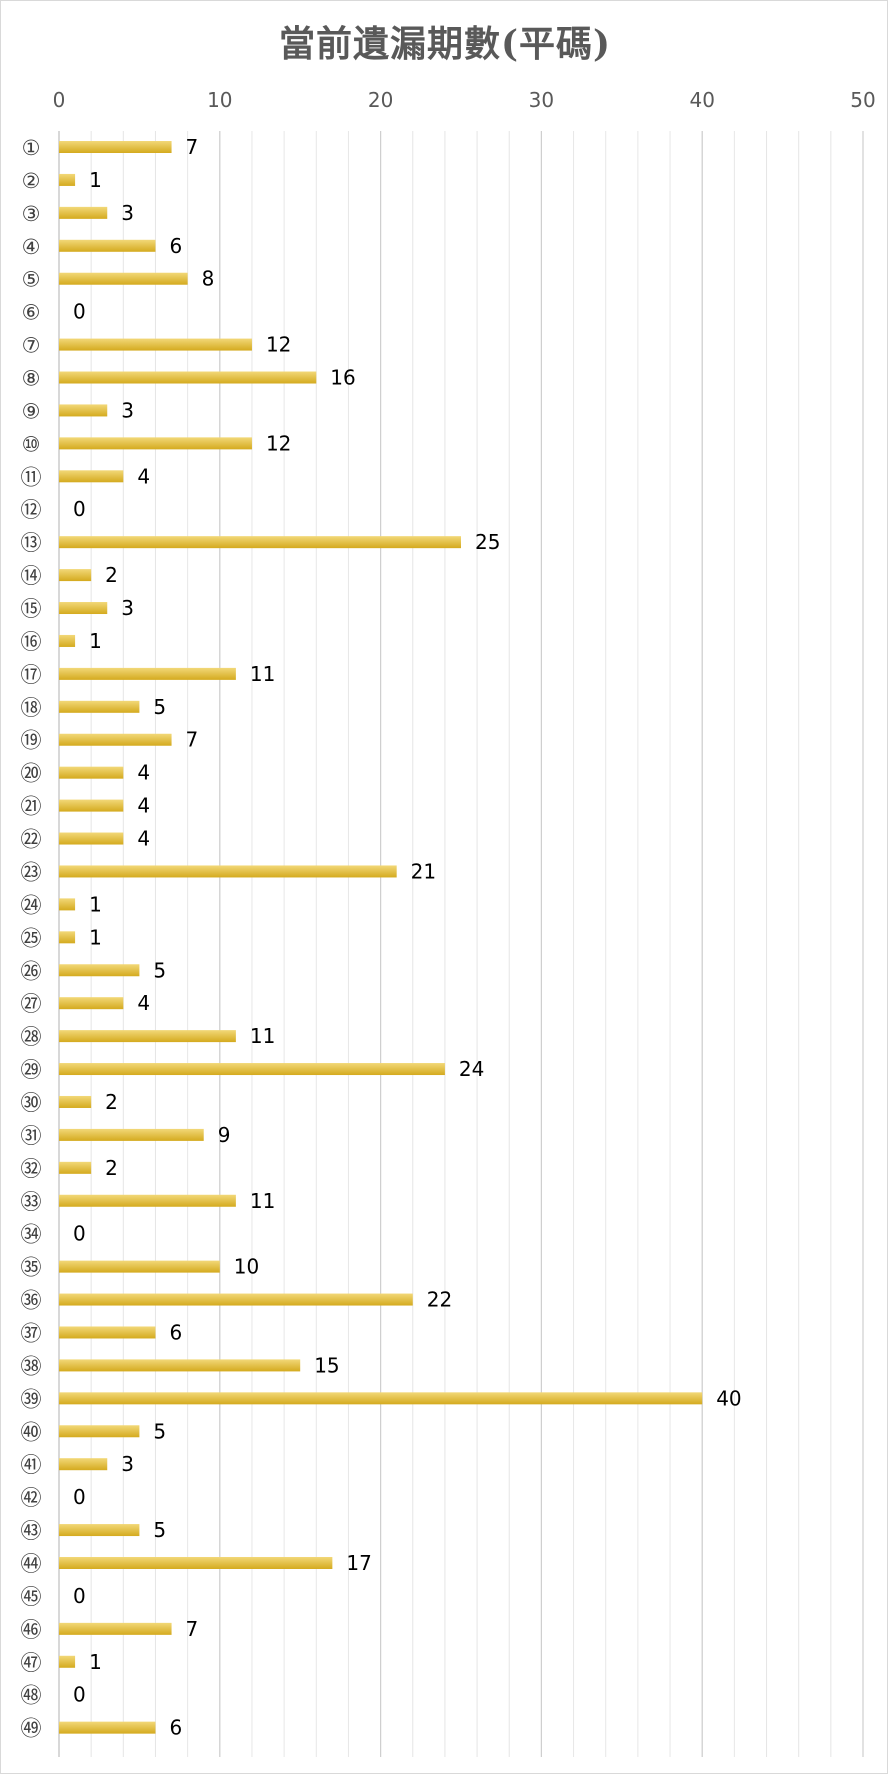 The width and height of the screenshot is (888, 1775). Describe the element at coordinates (31, 313) in the screenshot. I see `category-label: ⑥` at that location.